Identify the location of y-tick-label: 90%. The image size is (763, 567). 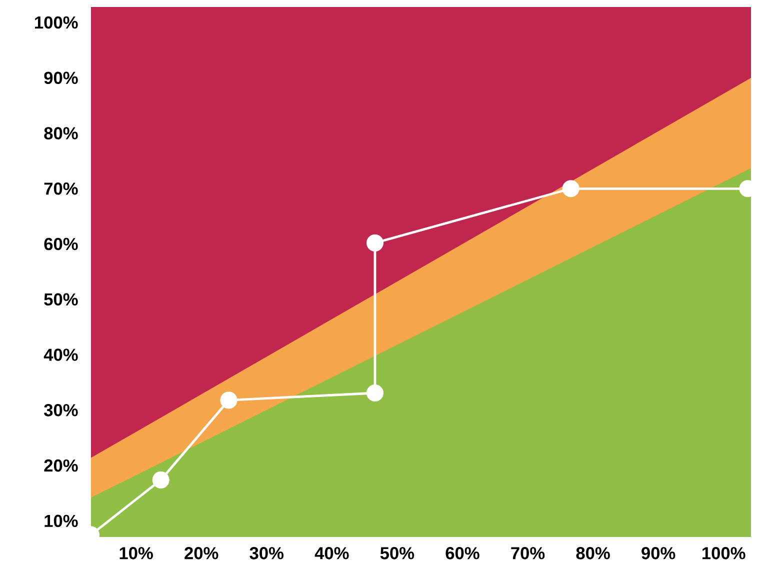
(61, 78).